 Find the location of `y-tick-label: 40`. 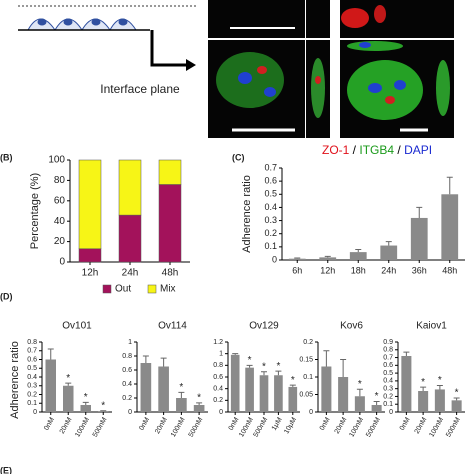

y-tick-label: 40 is located at coordinates (60, 221).